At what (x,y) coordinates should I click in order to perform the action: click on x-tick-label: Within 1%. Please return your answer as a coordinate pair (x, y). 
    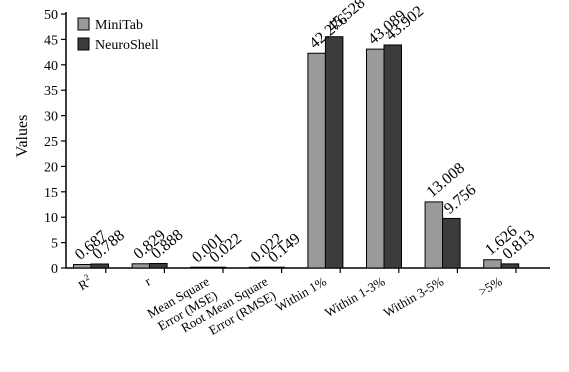
    Looking at the image, I should click on (301, 294).